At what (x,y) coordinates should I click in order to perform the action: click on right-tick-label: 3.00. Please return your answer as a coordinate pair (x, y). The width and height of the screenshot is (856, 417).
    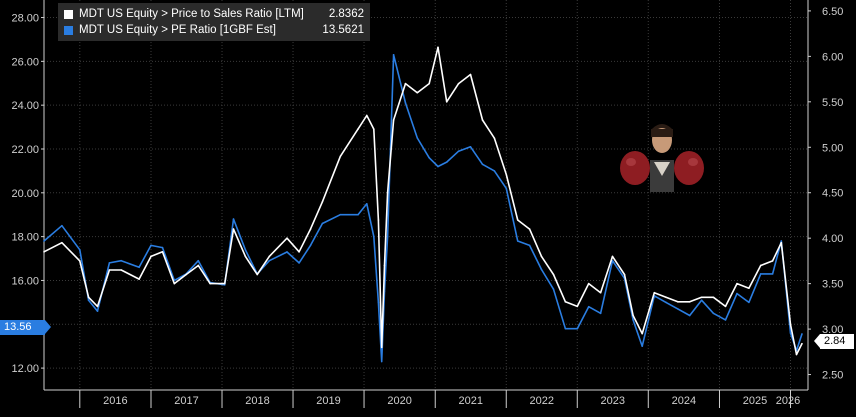
    Looking at the image, I should click on (832, 330).